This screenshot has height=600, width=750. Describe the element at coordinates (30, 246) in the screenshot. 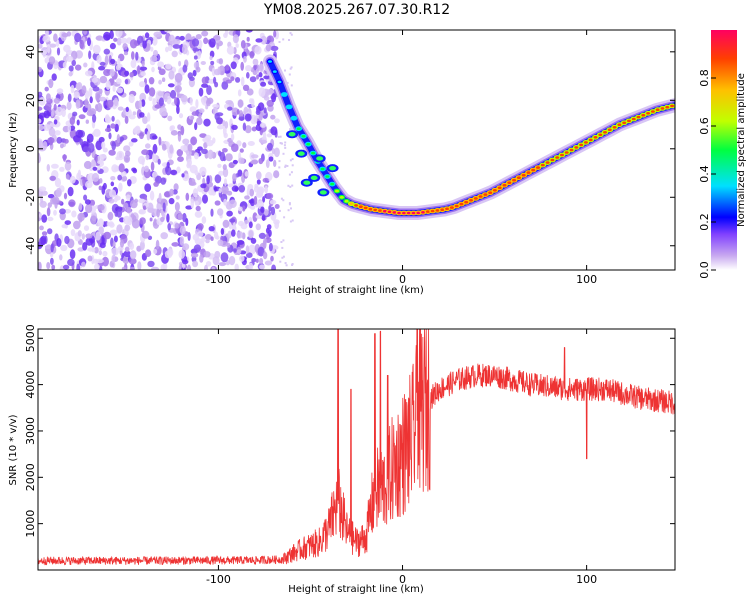

I see `spectrogram-ytick-label: -40` at that location.